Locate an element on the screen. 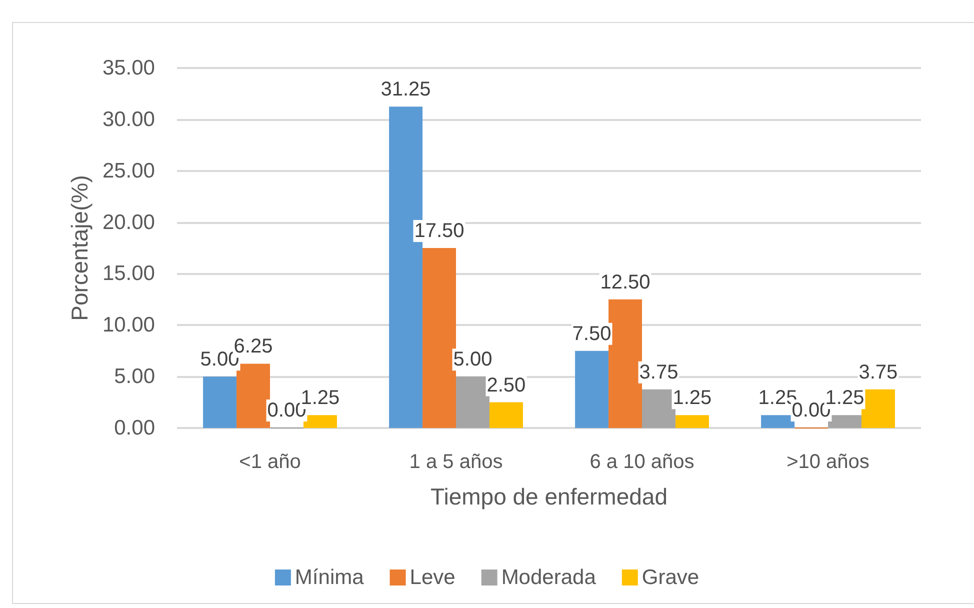  y-axis-title: Porcentaje(%) is located at coordinates (79, 248).